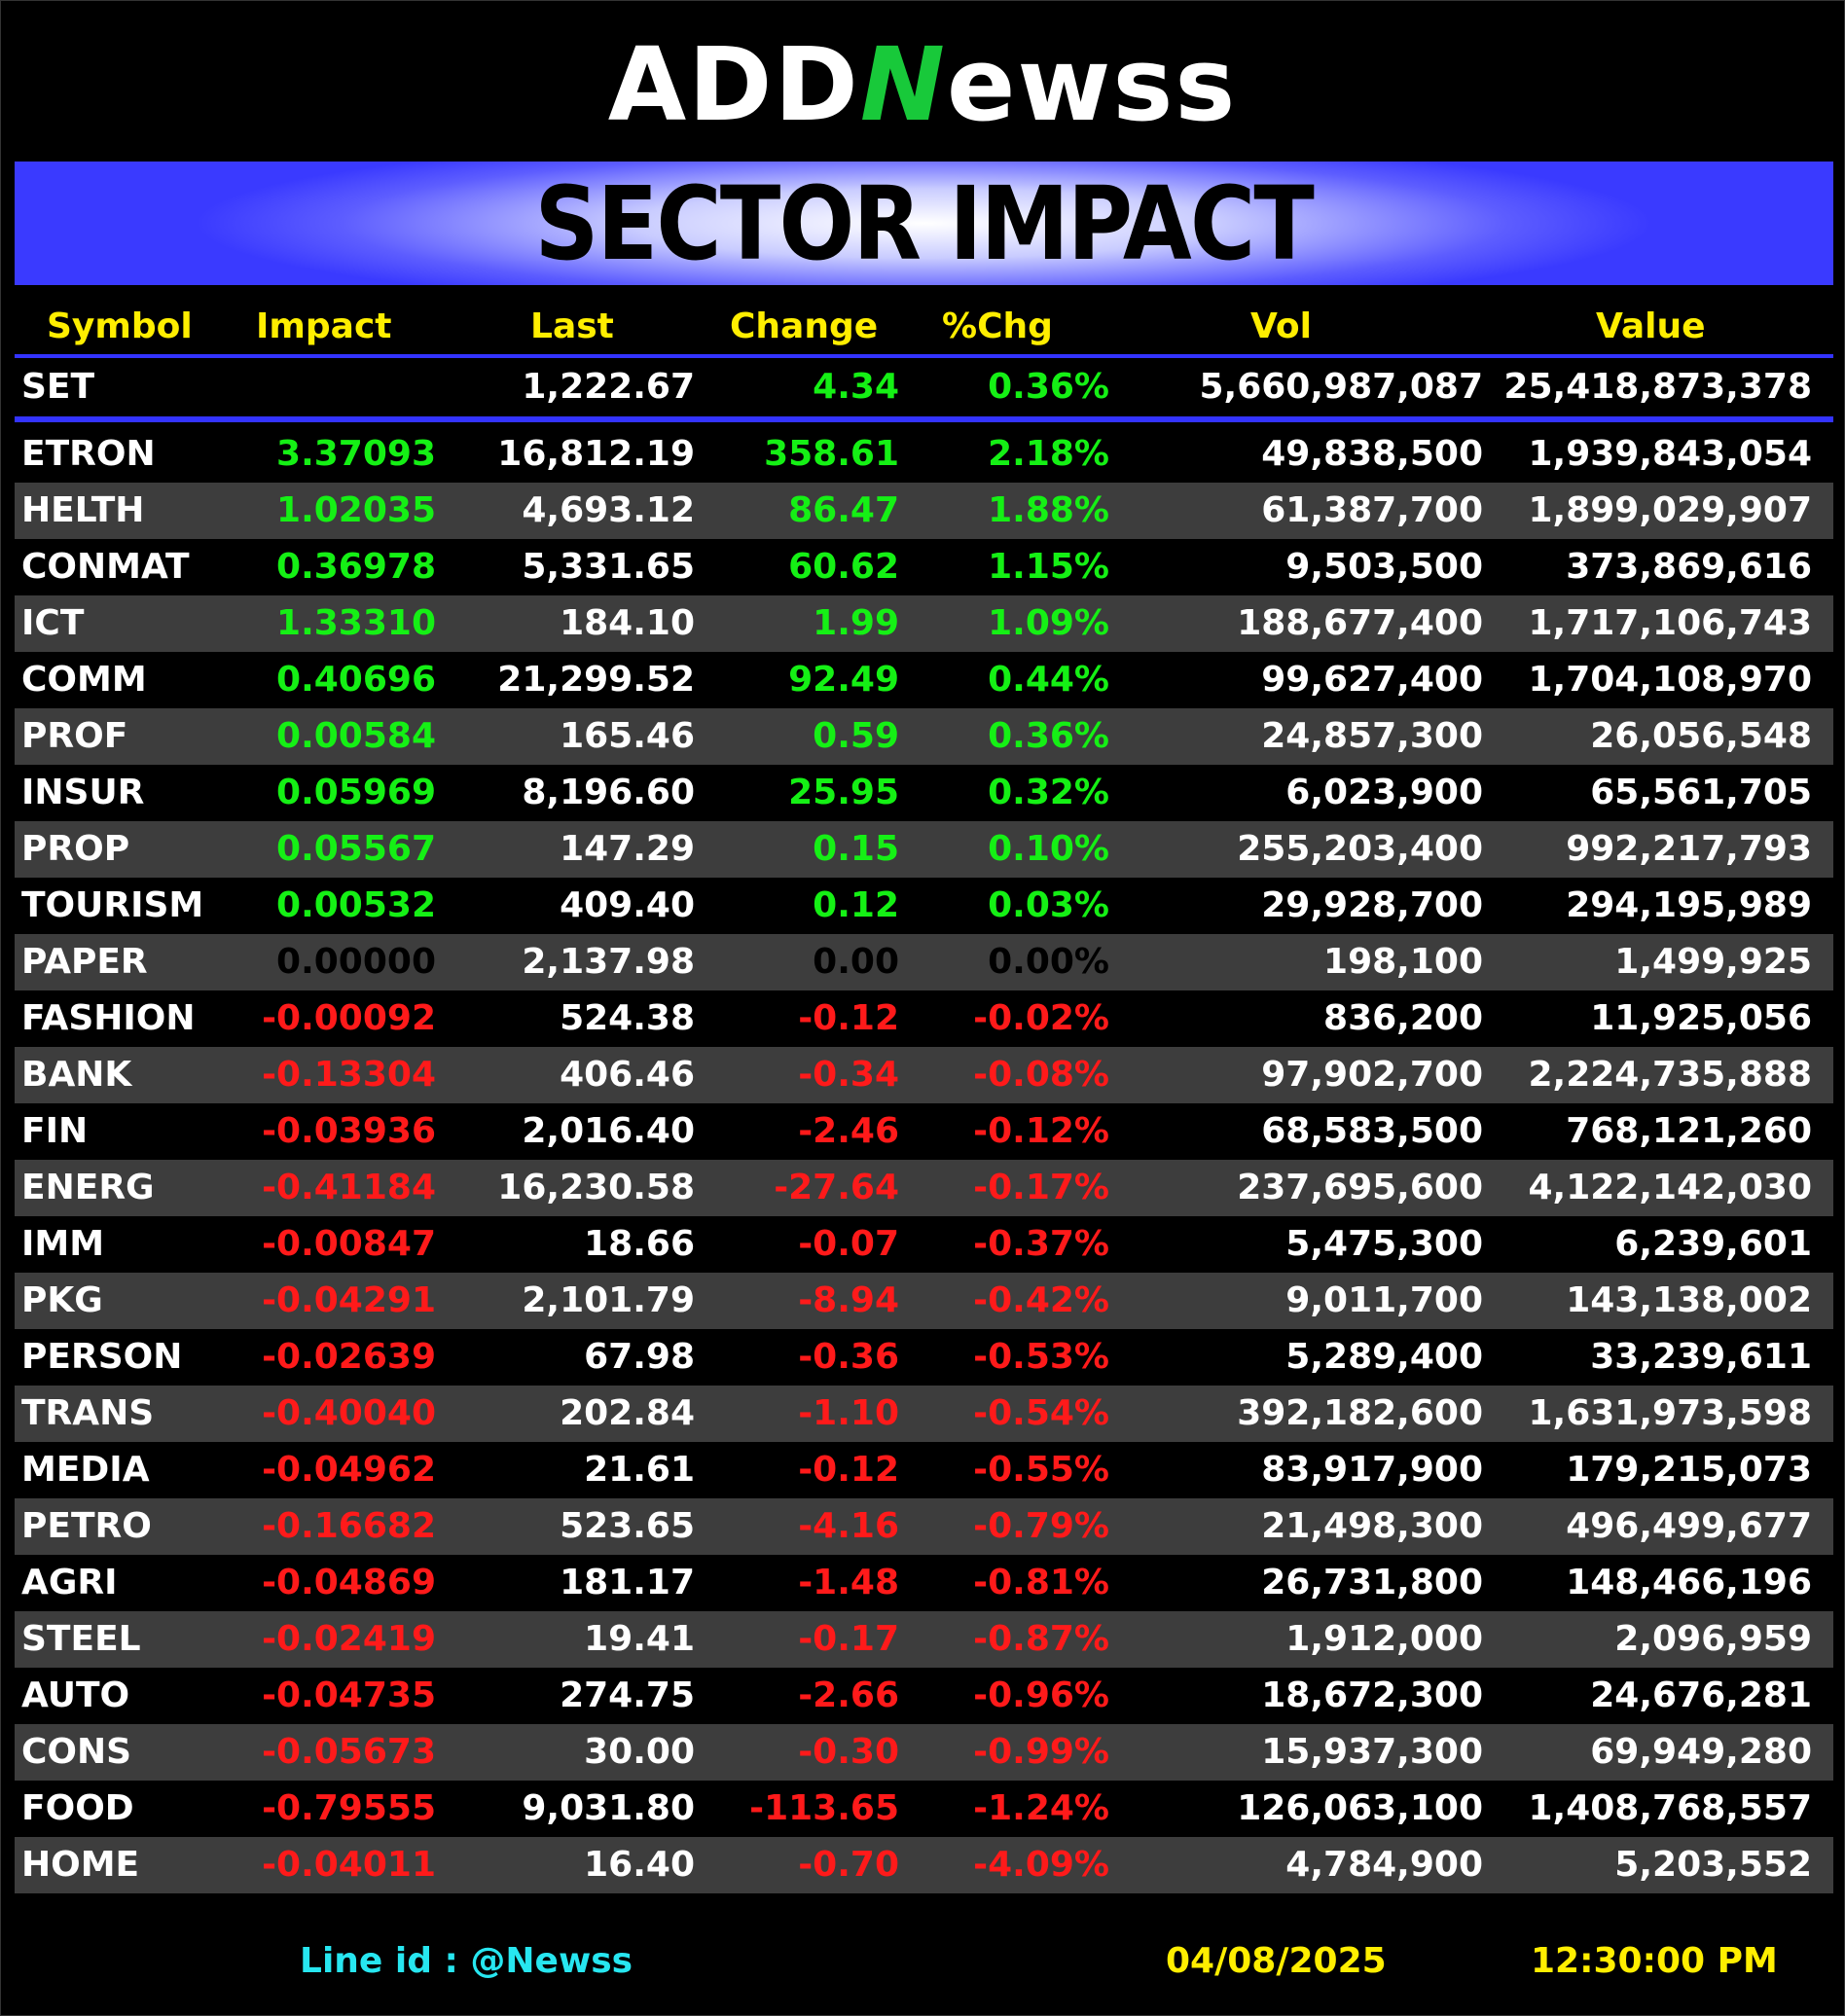 The image size is (1845, 2016). Describe the element at coordinates (356, 849) in the screenshot. I see `cell-impact: 0.05567` at that location.